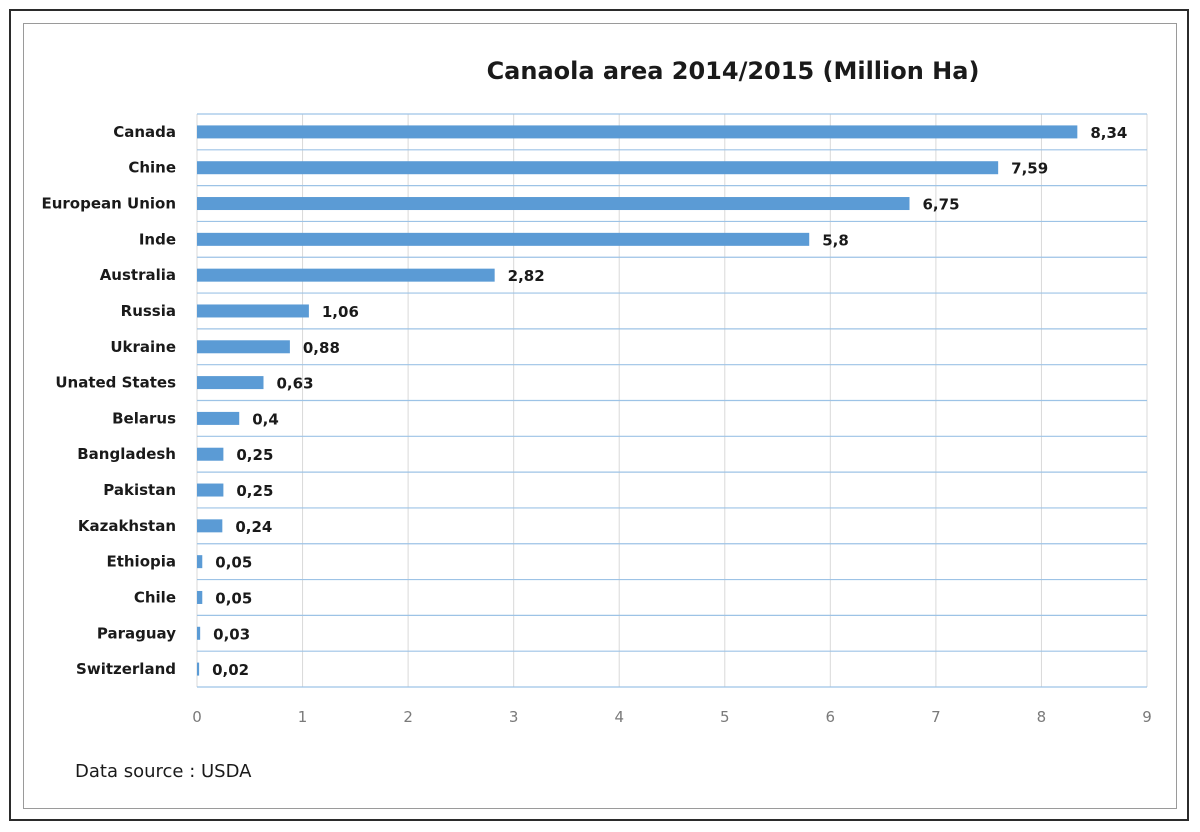  What do you see at coordinates (143, 347) in the screenshot?
I see `category-label: Ukraine` at bounding box center [143, 347].